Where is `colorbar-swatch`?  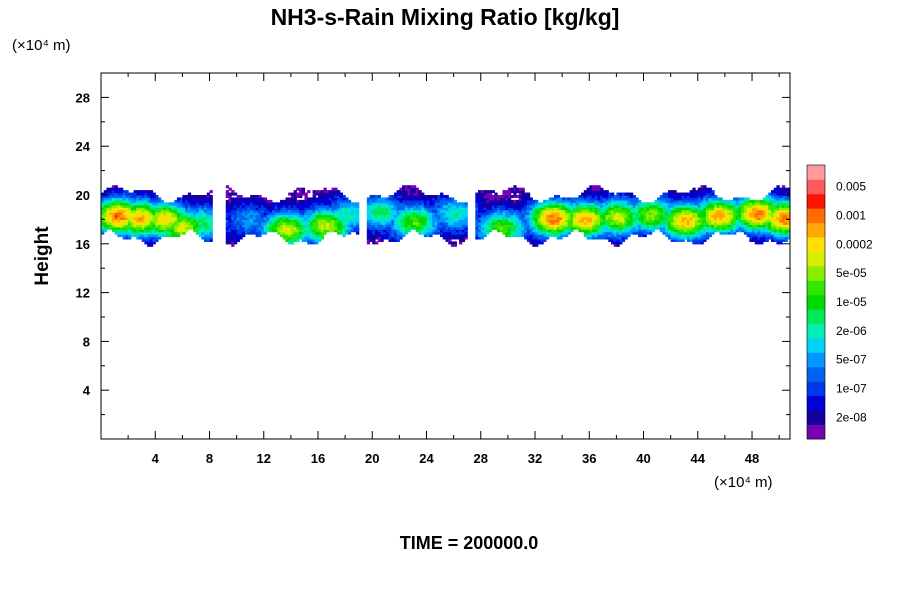
colorbar-swatch is located at coordinates (816, 216).